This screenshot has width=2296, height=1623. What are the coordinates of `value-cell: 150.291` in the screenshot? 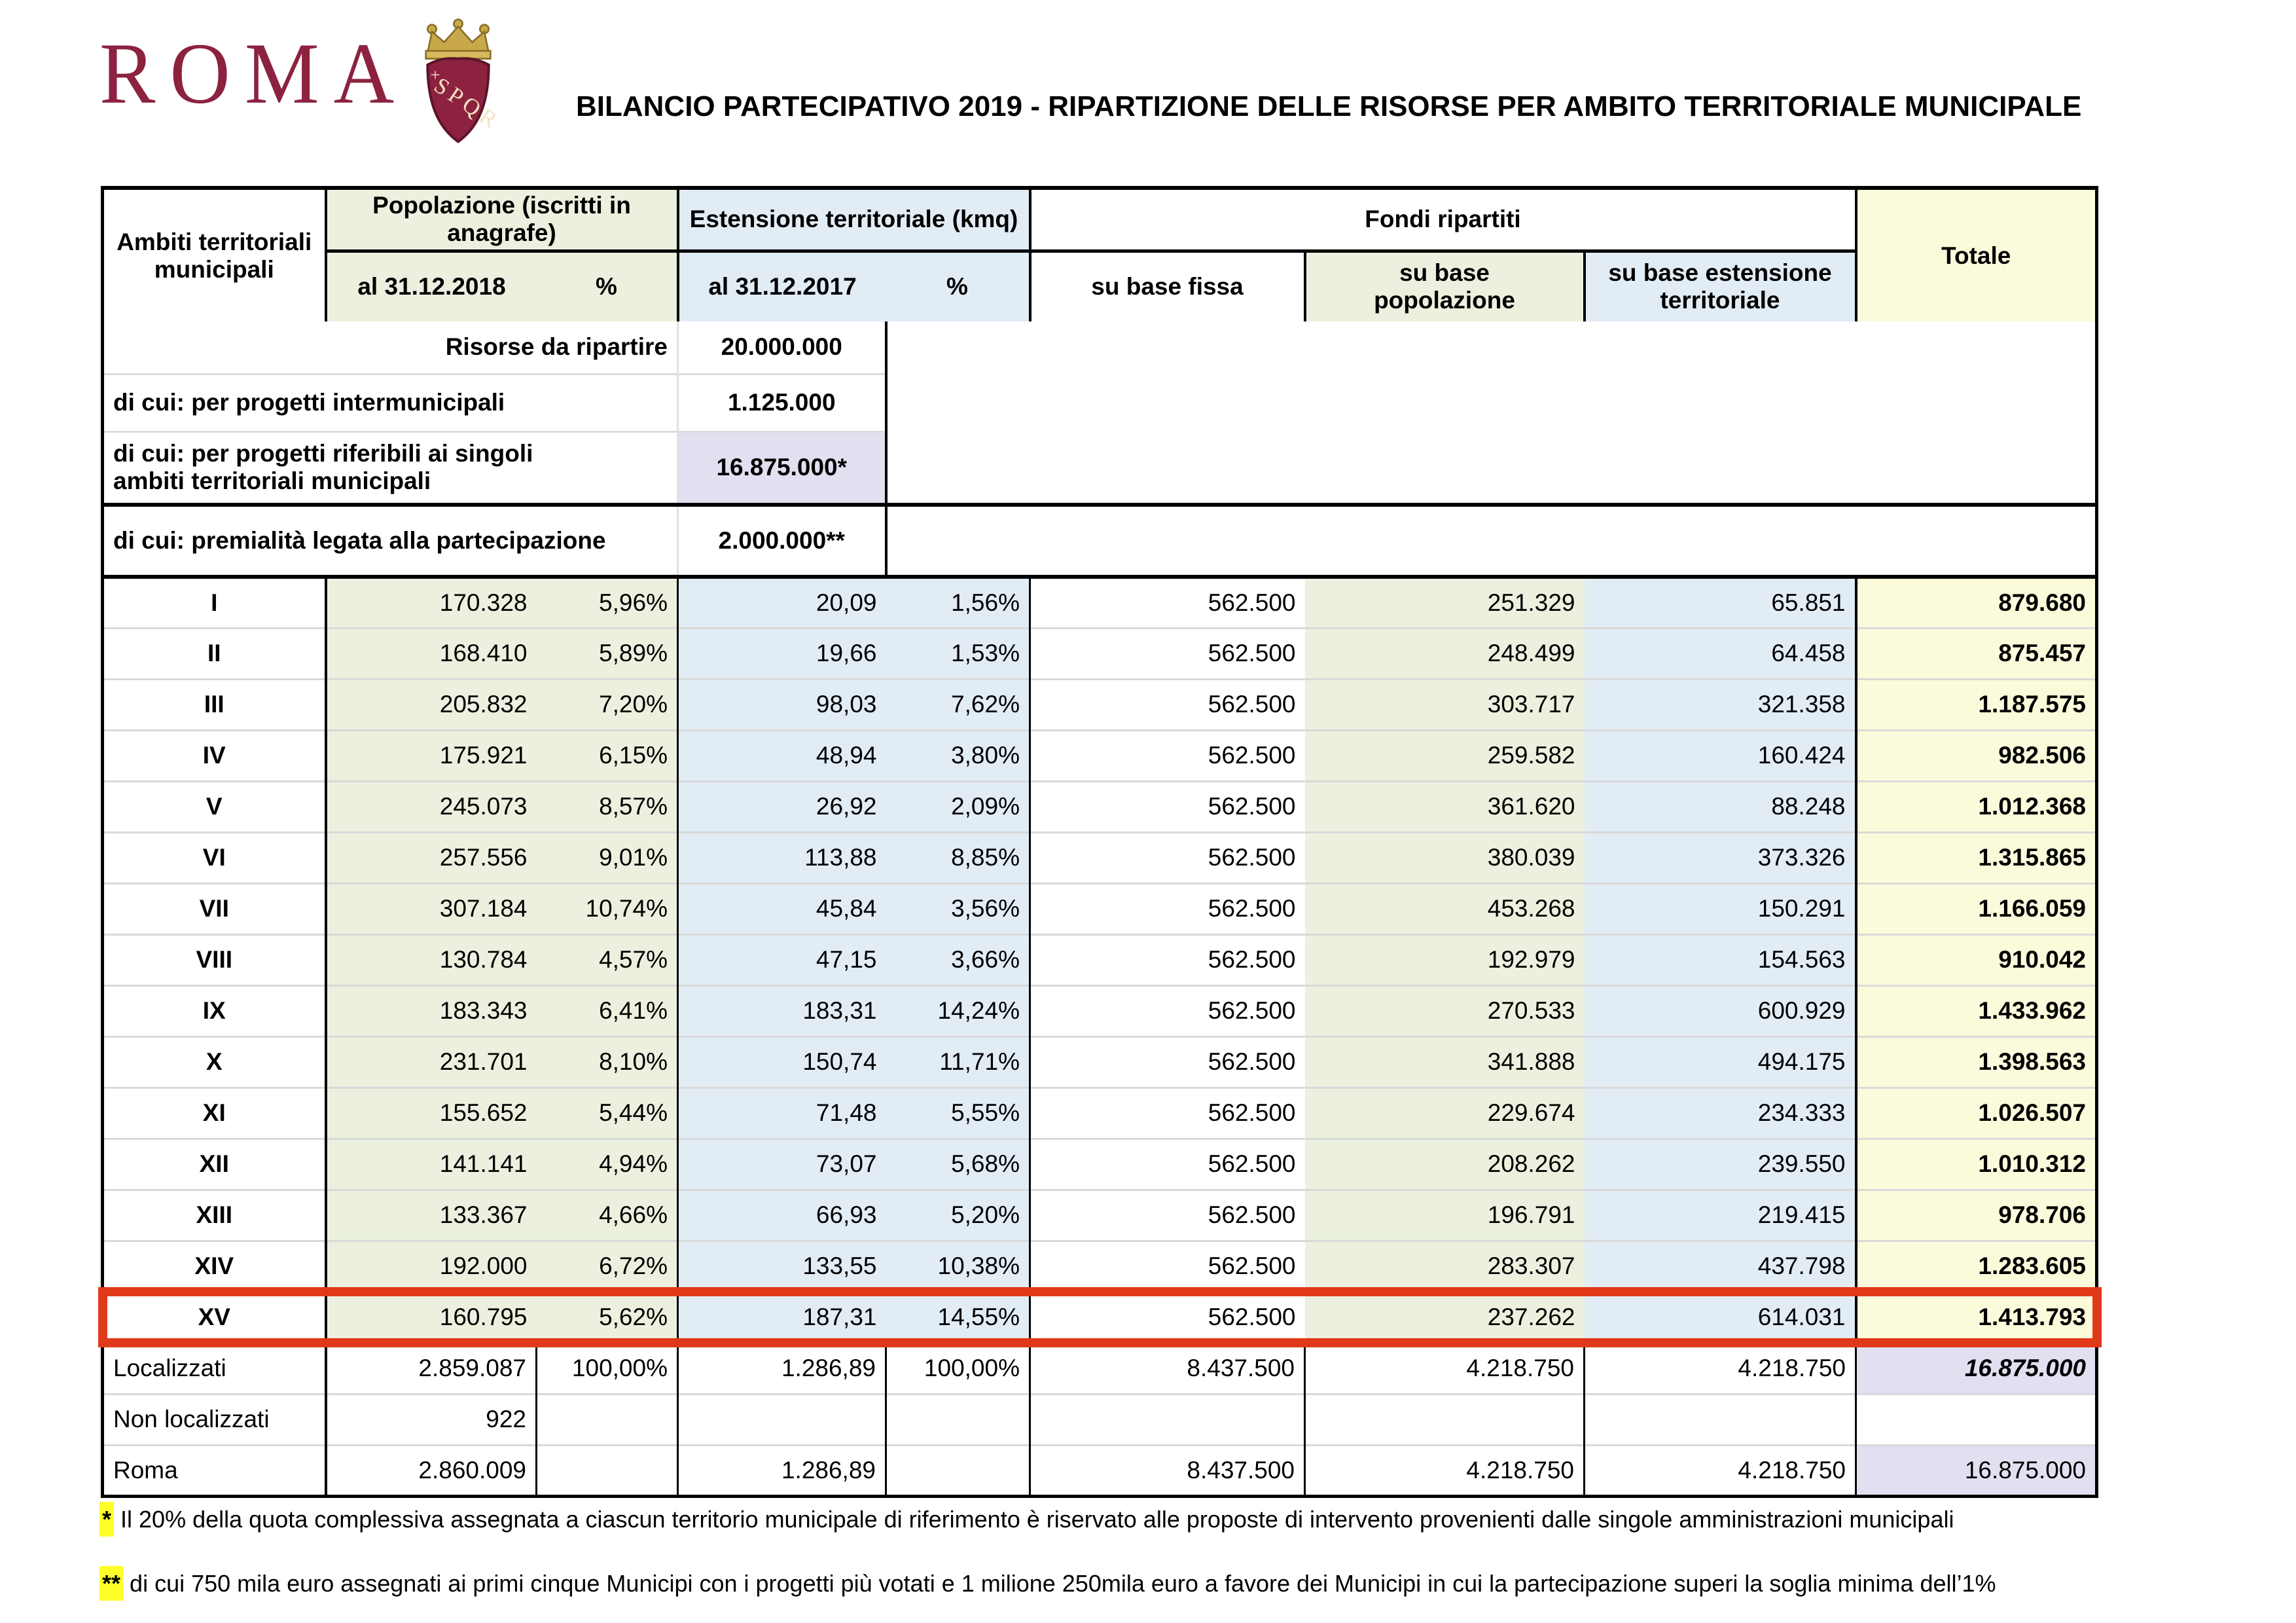 It's located at (1720, 908).